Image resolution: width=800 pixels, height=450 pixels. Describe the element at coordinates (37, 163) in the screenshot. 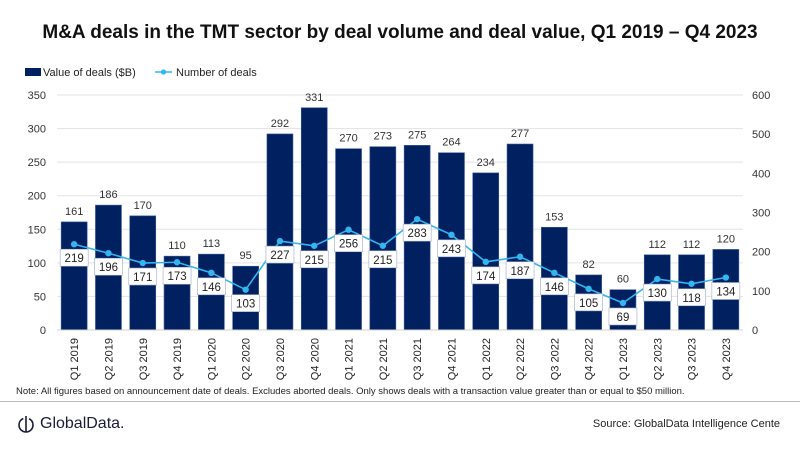

I see `left-axis-tick: 250` at that location.